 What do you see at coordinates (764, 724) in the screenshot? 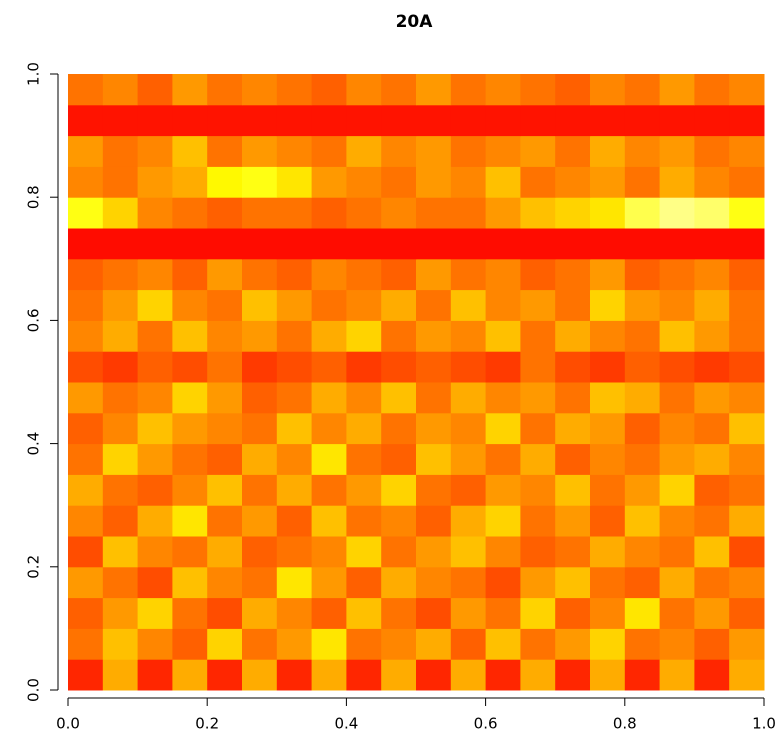
I see `x-tick-label: 1.0` at bounding box center [764, 724].